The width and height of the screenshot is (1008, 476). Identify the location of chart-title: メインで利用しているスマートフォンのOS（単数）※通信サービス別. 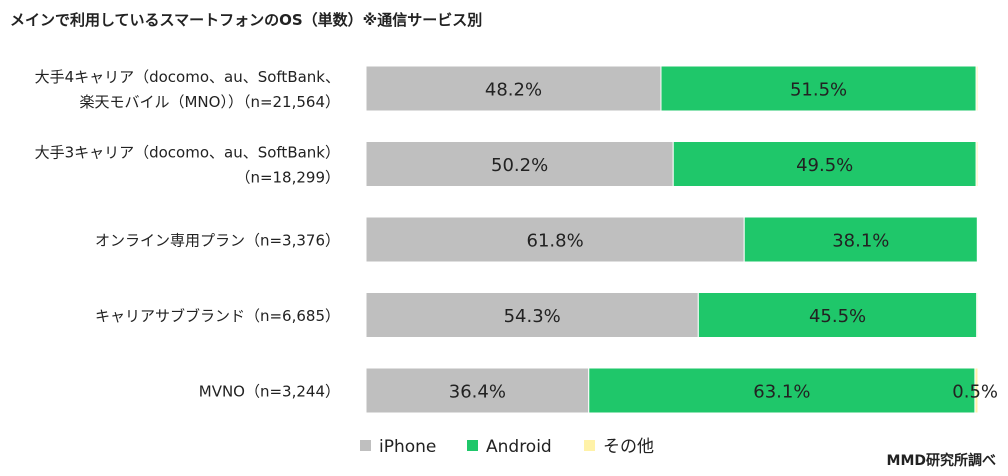
(246, 20).